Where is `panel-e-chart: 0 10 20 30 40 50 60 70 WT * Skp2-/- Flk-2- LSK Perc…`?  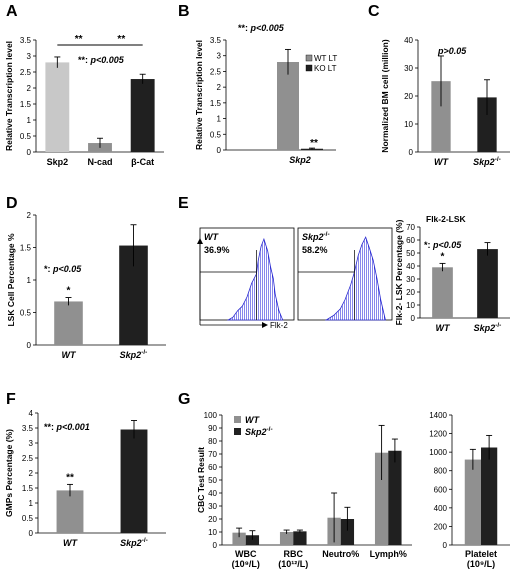
panel-e-chart: 0 10 20 30 40 50 60 70 WT * Skp2-/- Flk-2- LSK Perc… is located at coordinates (452, 273).